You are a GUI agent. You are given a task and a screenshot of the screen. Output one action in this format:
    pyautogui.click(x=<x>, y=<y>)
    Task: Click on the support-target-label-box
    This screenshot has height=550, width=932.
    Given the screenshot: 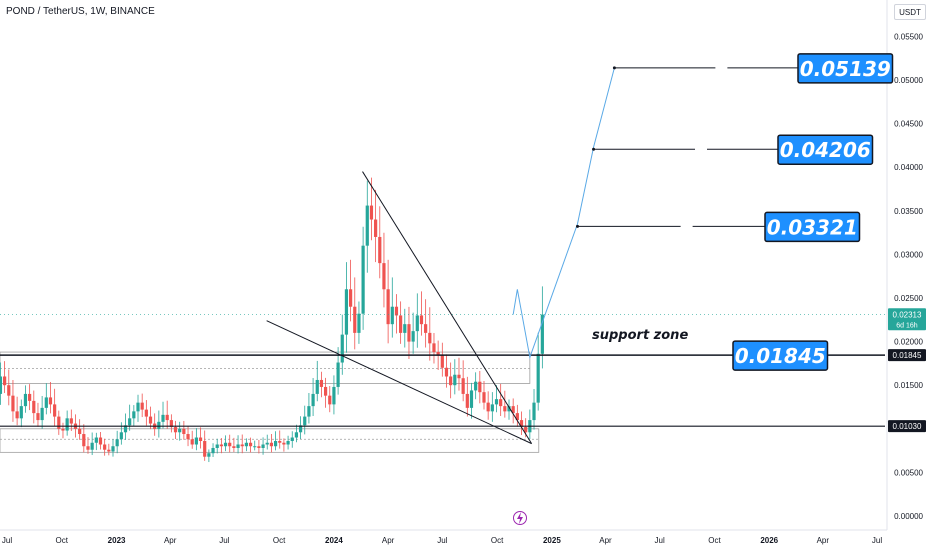 What is the action you would take?
    pyautogui.click(x=780, y=355)
    